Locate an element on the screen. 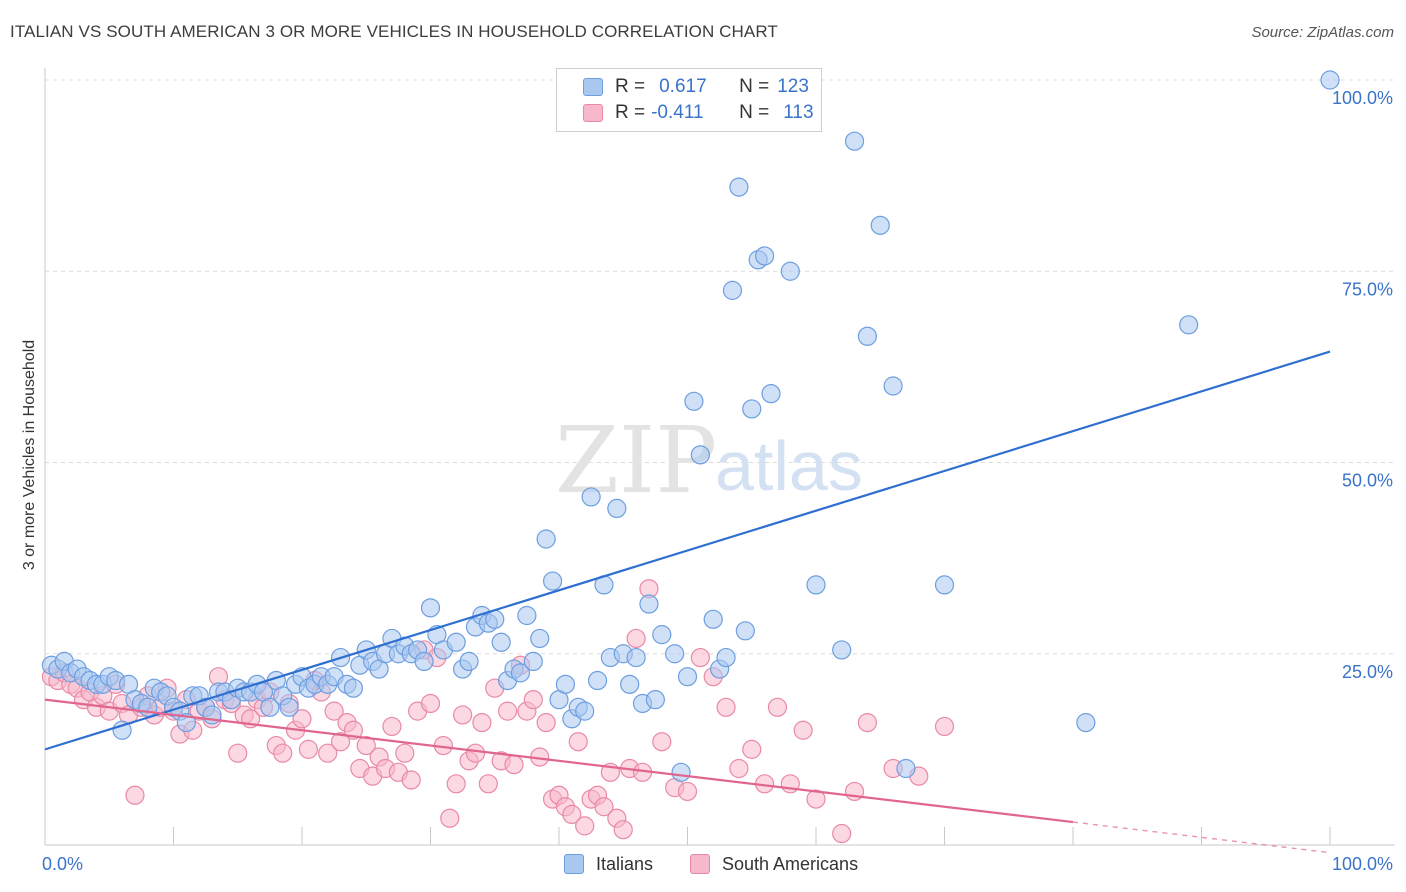 The width and height of the screenshot is (1406, 892). y-tick-label: 50.0% is located at coordinates (1367, 481).